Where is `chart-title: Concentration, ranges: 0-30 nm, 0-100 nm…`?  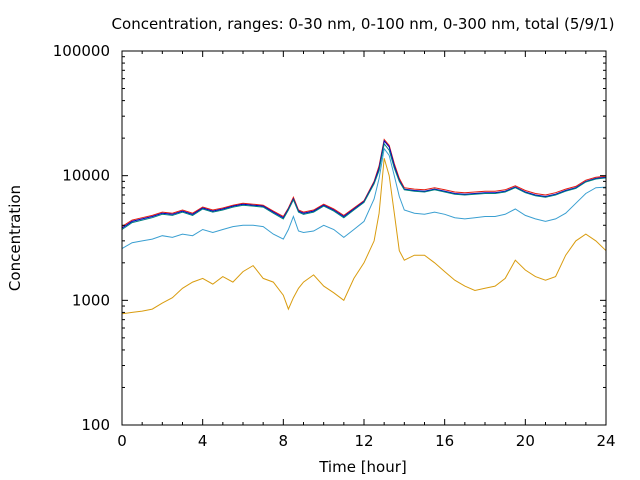 chart-title: Concentration, ranges: 0-30 nm, 0-100 nm… is located at coordinates (363, 24).